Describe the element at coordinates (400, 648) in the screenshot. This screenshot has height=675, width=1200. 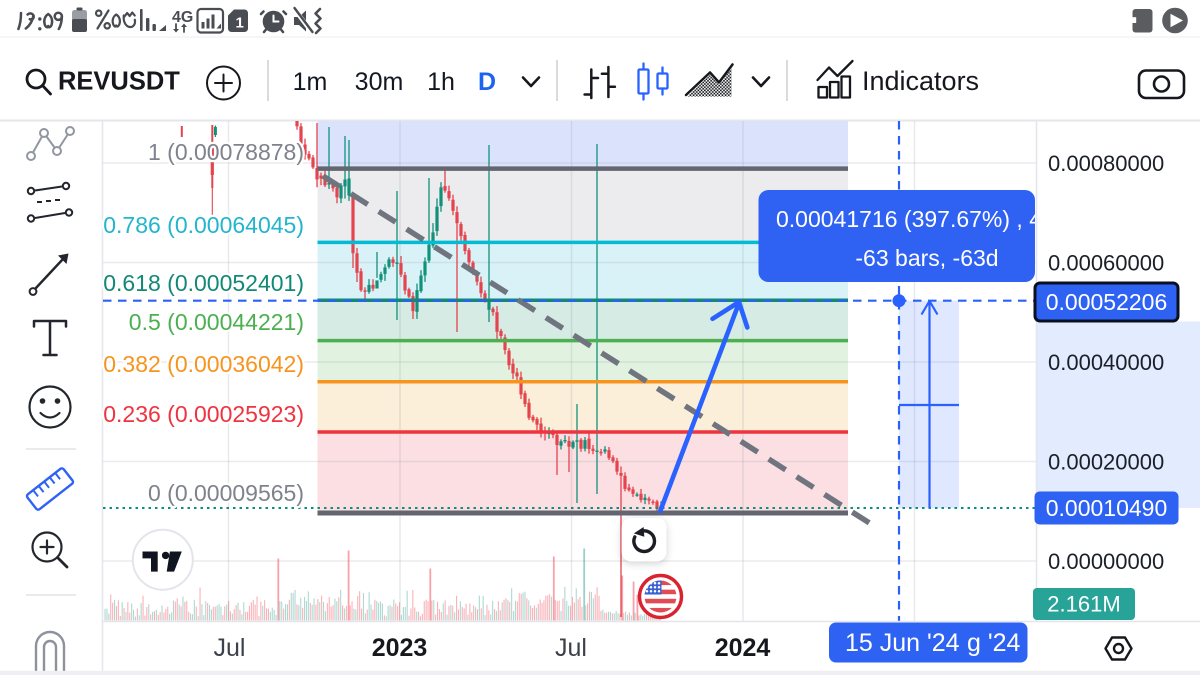
I see `svg-text: 2023` at that location.